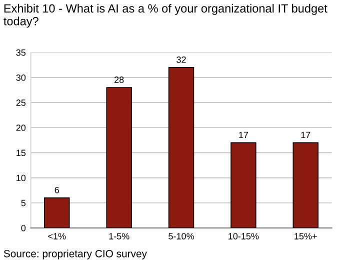  Describe the element at coordinates (166, 16) in the screenshot. I see `chart-title: Exhibit 10 - What is AI as a % of your organizational IT budget today?` at that location.